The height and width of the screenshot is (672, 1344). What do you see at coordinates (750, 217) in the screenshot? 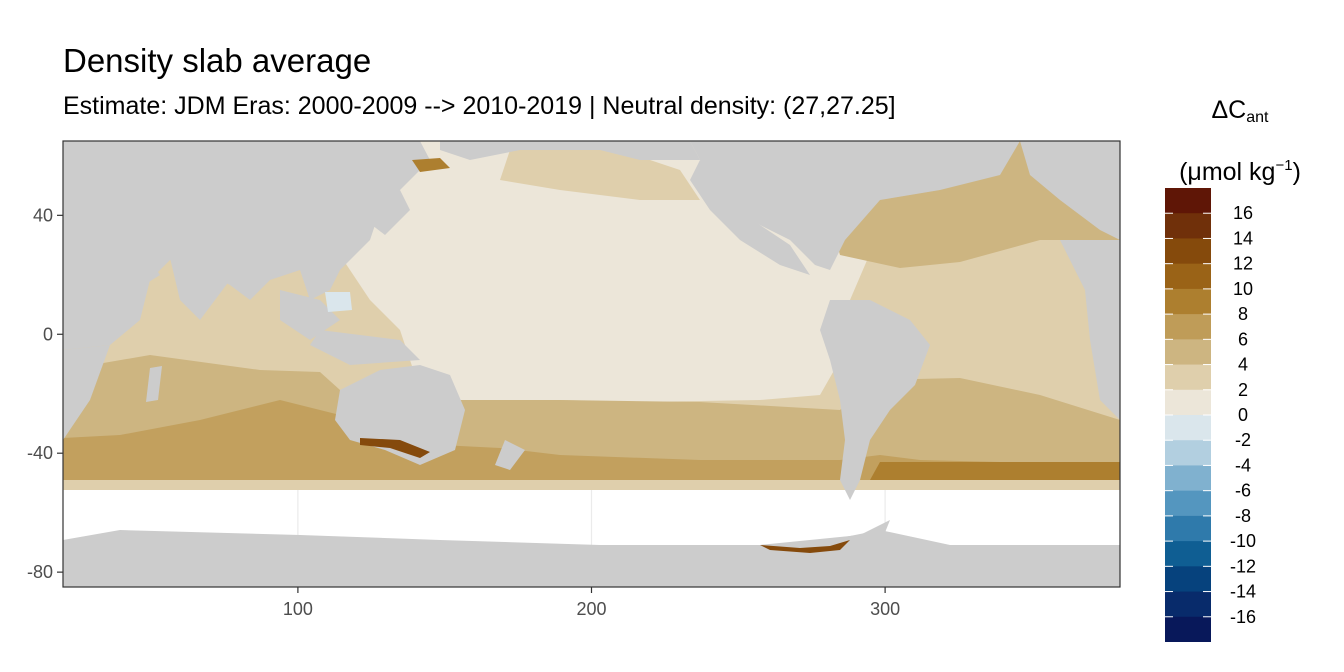
I see `land-north-america-west` at bounding box center [750, 217].